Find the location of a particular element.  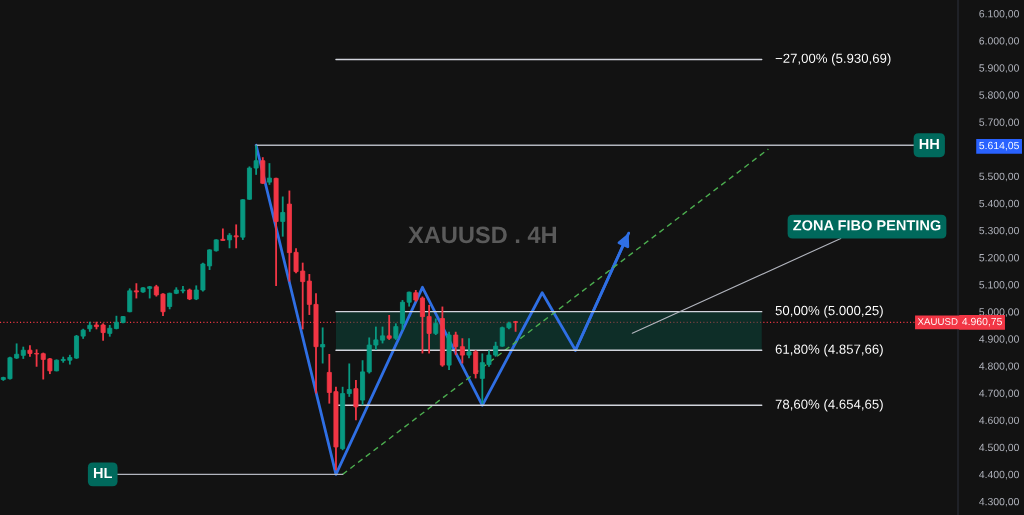

y-tick-label: 5.100,00 is located at coordinates (999, 285).